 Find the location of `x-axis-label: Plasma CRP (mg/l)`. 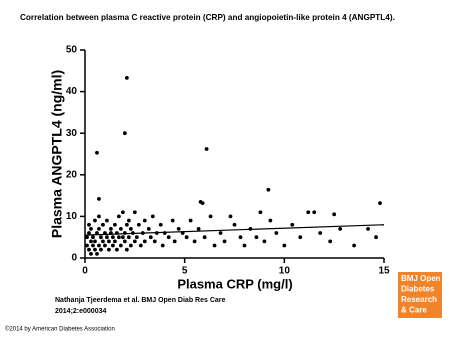

x-axis-label: Plasma CRP (mg/l) is located at coordinates (234, 283).